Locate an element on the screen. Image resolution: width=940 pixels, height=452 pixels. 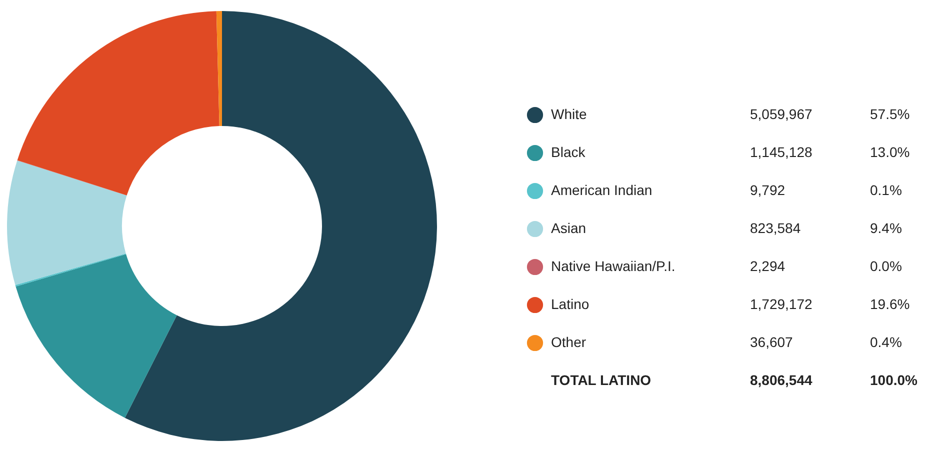
text: 13.0% is located at coordinates (890, 152).